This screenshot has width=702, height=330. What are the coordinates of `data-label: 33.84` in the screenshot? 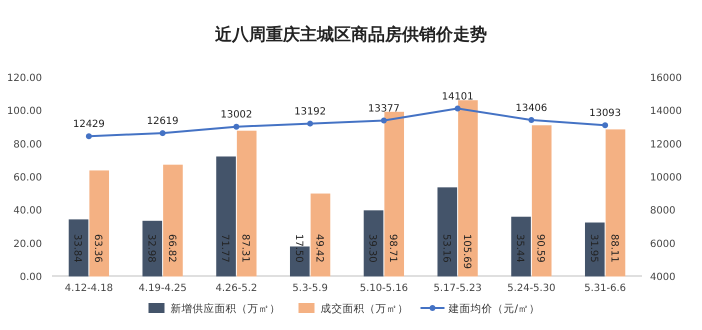 It's located at (77, 248).